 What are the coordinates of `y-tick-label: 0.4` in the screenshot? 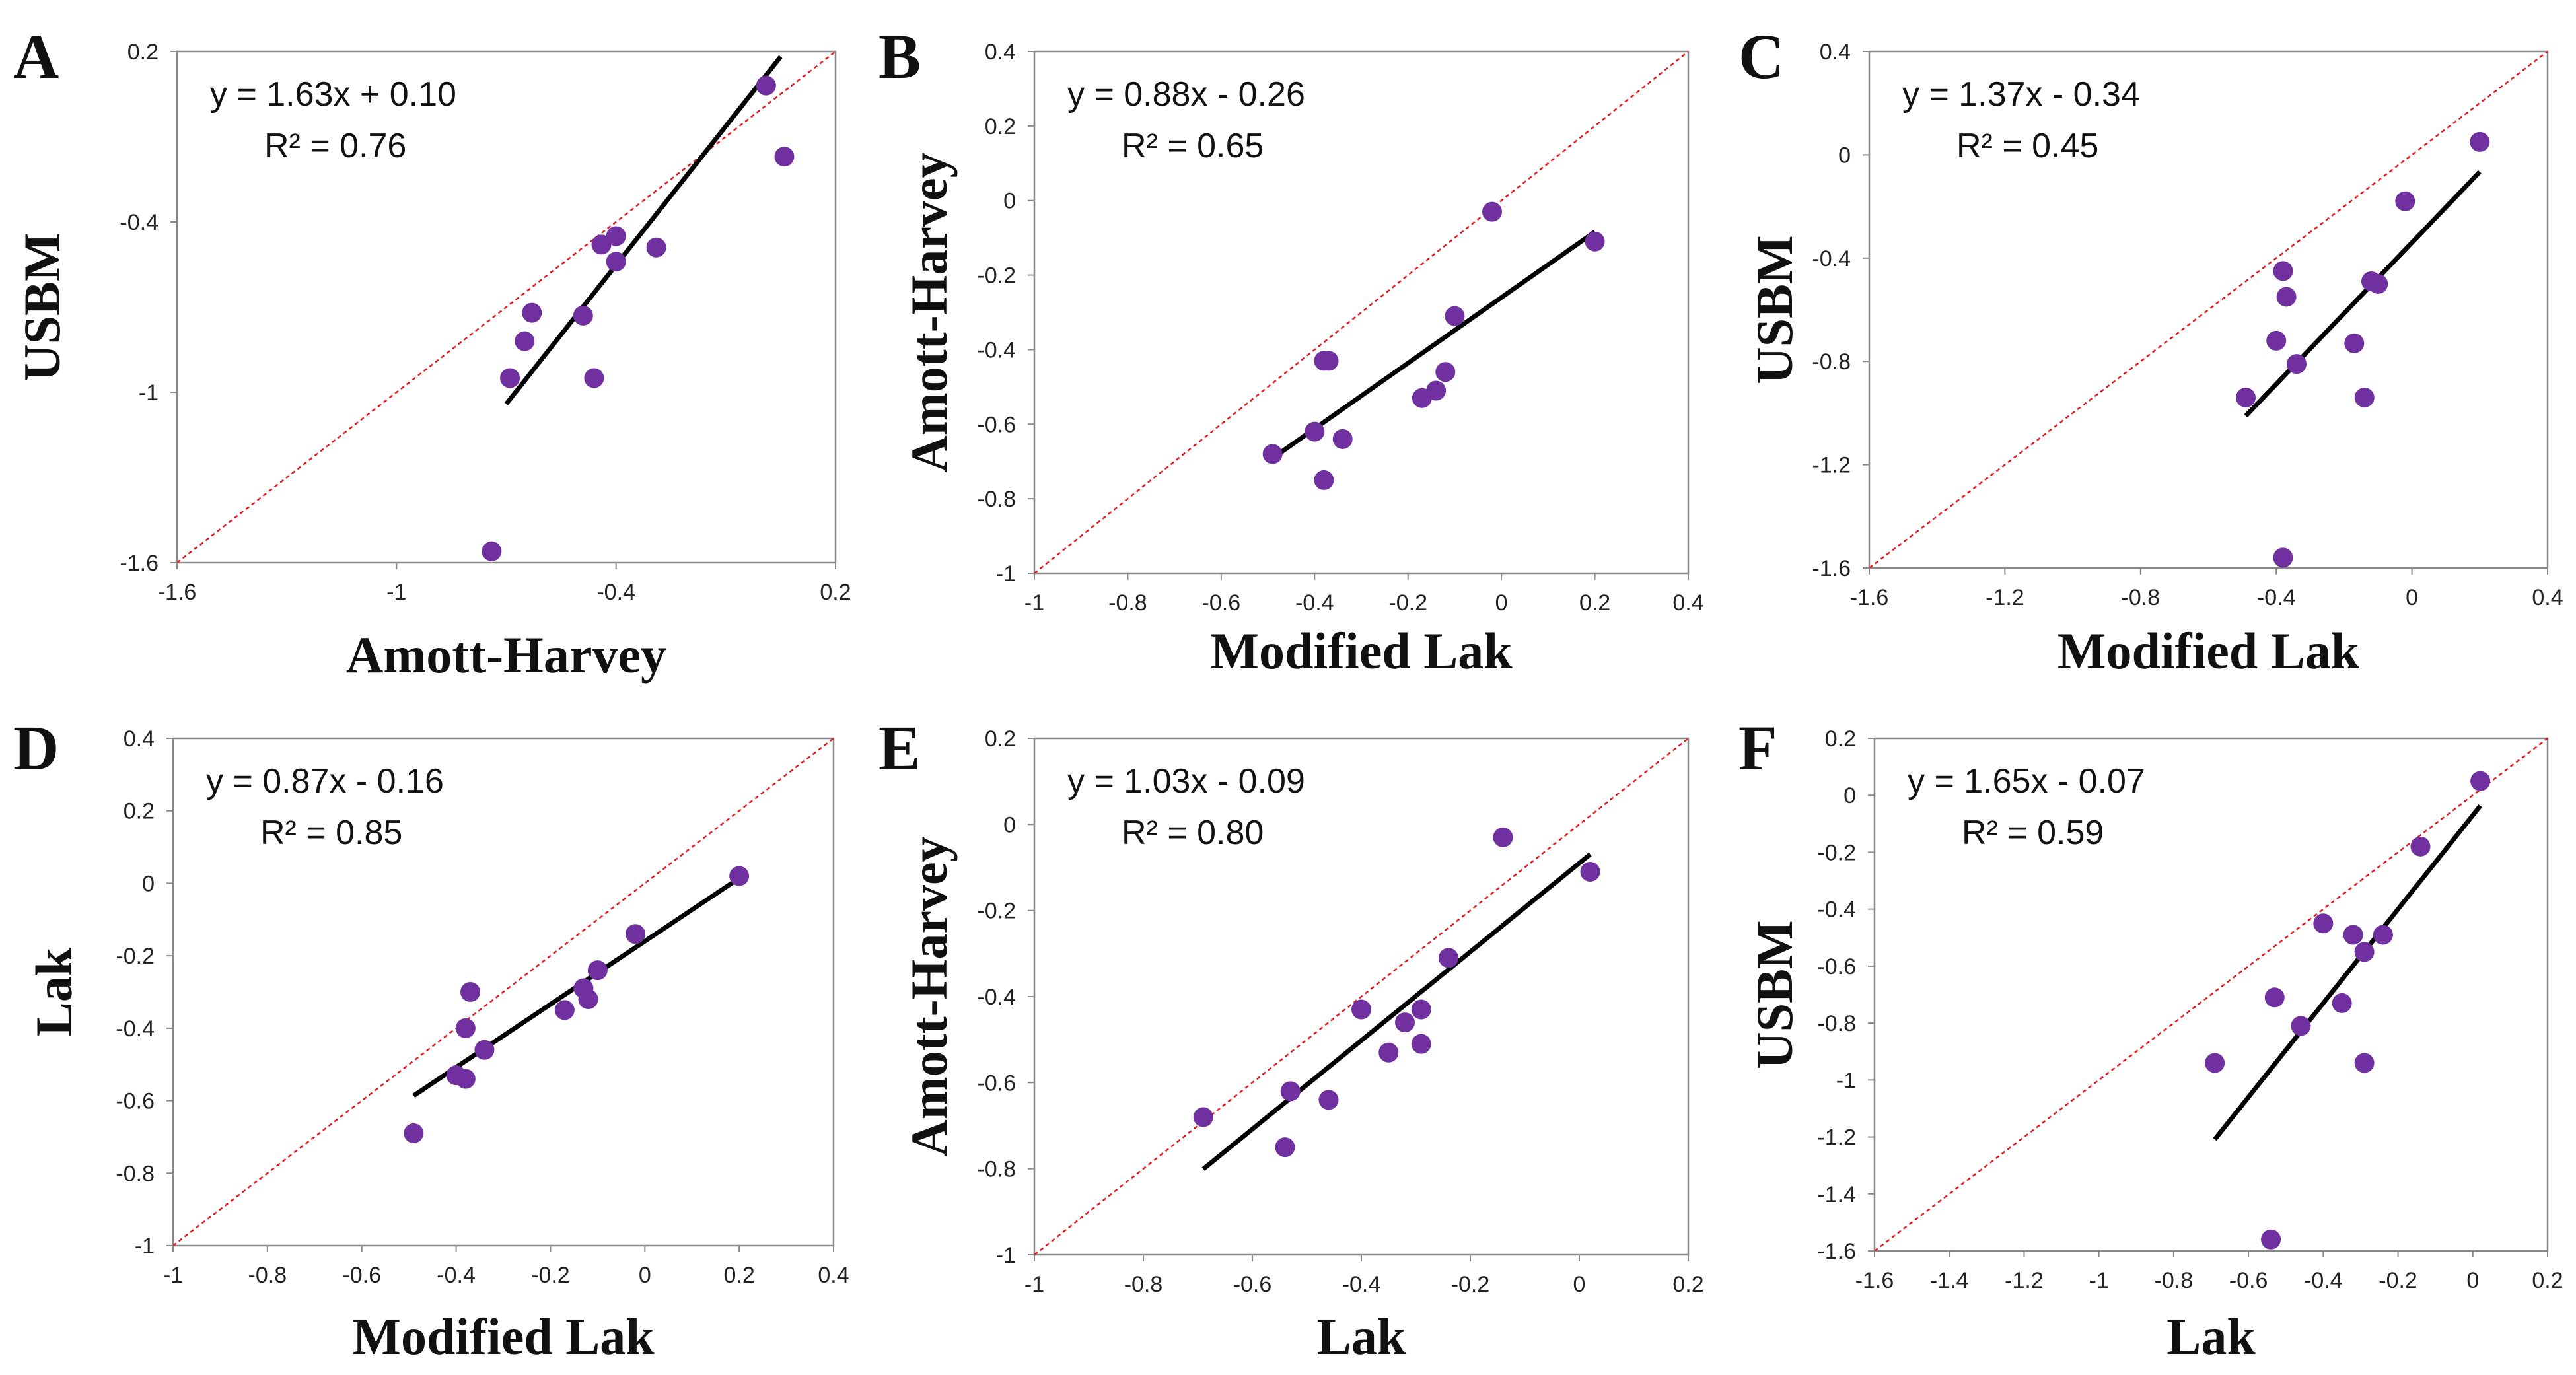 It's located at (1836, 52).